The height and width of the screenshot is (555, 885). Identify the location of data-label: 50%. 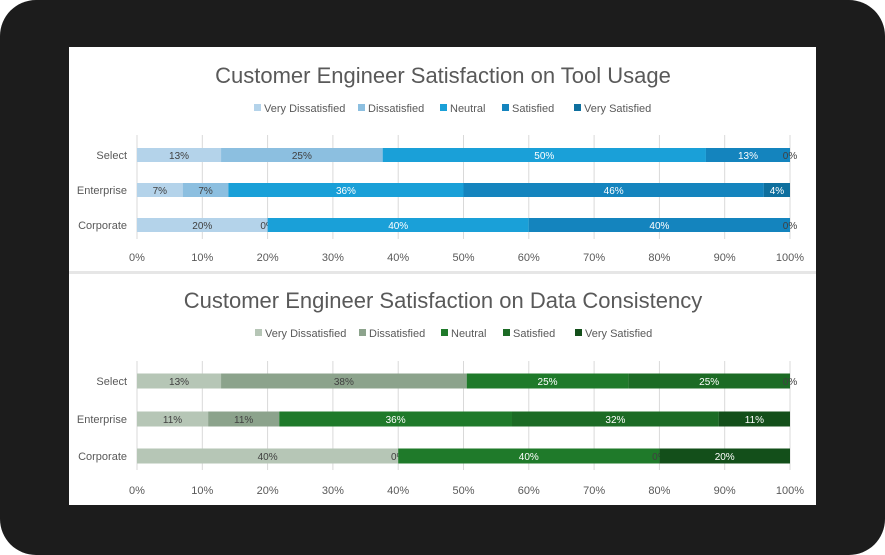
(544, 156).